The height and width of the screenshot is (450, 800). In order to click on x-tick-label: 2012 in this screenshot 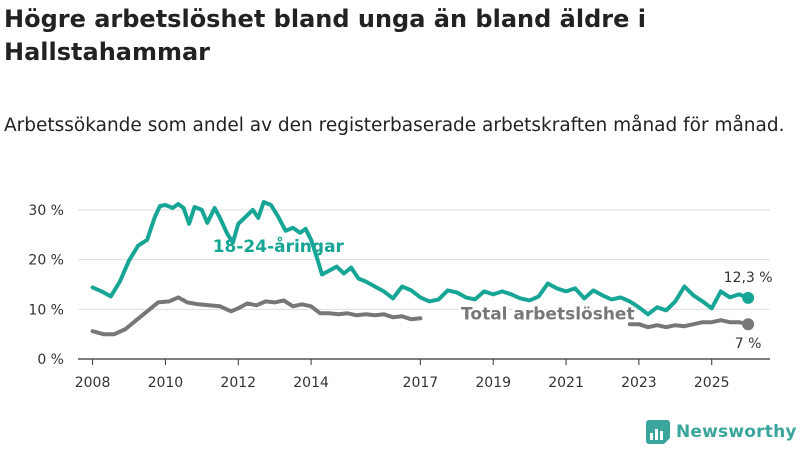, I will do `click(238, 383)`.